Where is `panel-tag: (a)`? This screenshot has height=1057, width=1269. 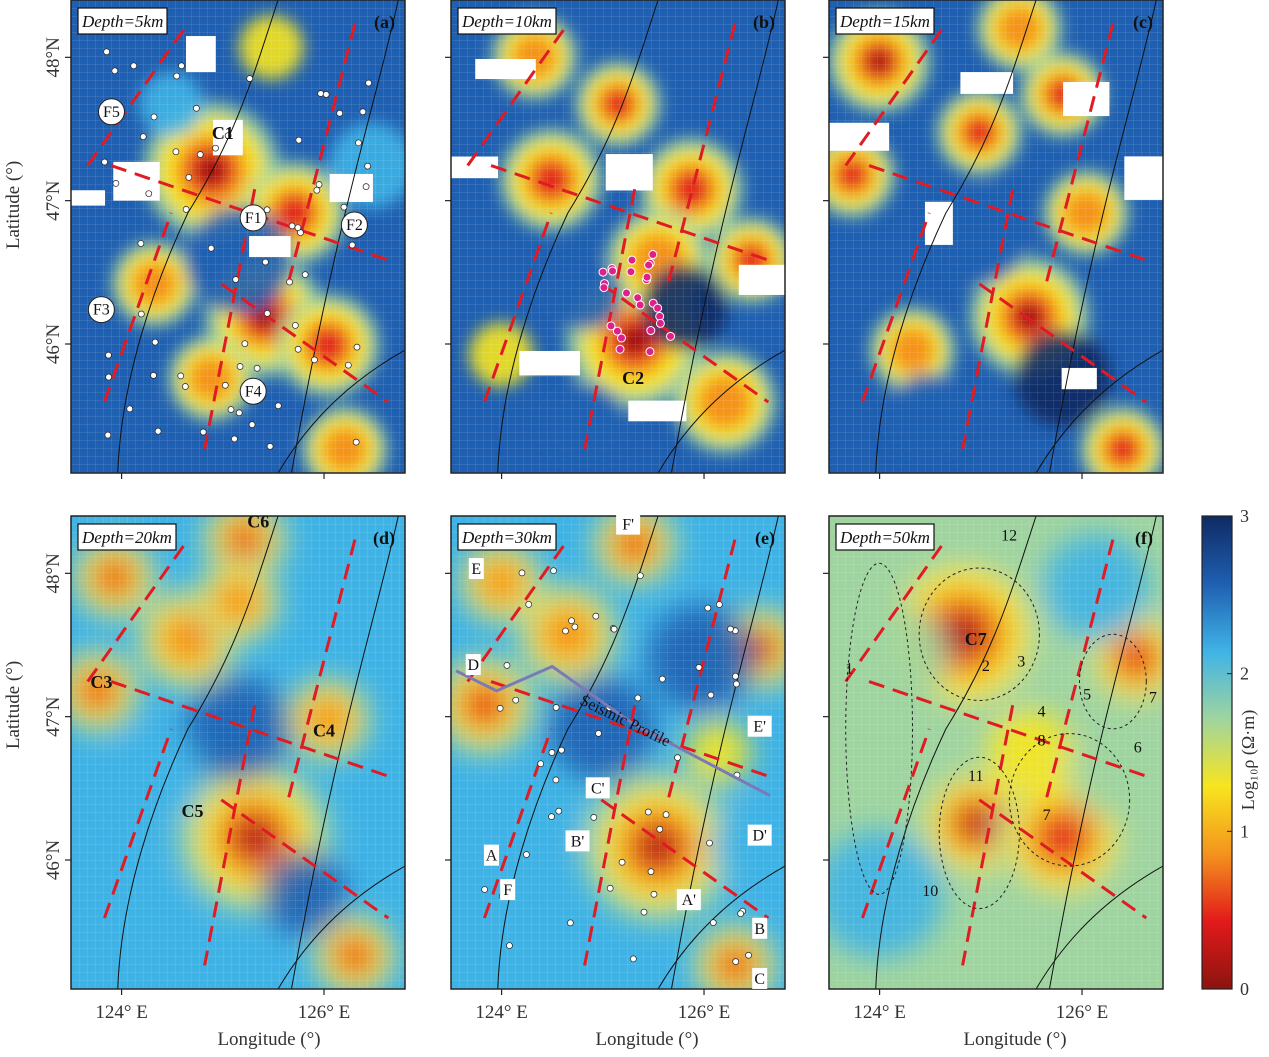 panel-tag: (a) is located at coordinates (384, 22).